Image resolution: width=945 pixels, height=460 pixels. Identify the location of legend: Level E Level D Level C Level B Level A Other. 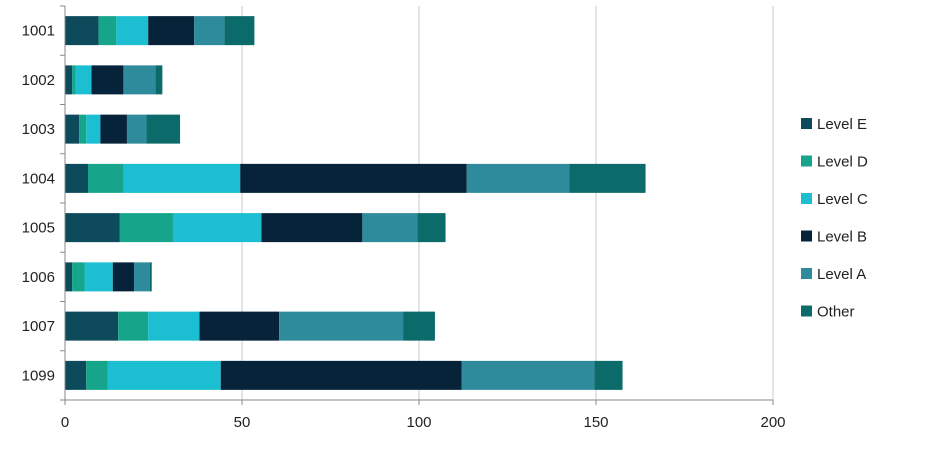
(834, 218).